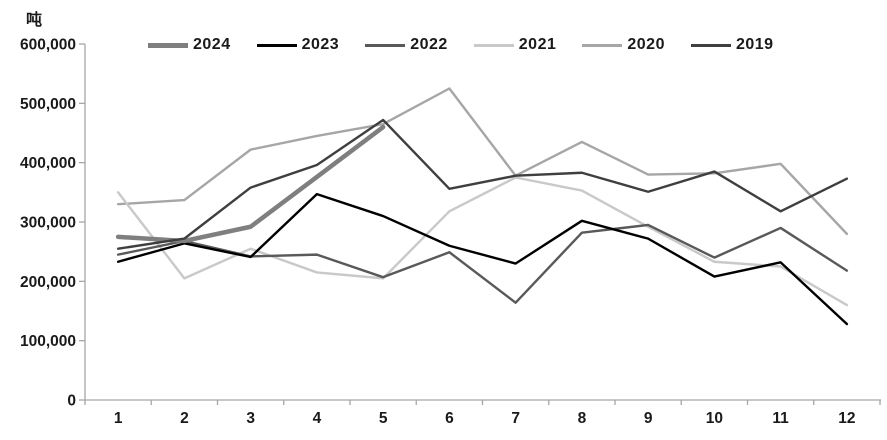  What do you see at coordinates (461, 45) in the screenshot?
I see `chart-legend: 2024 2023 2022 2021 2020 2019` at bounding box center [461, 45].